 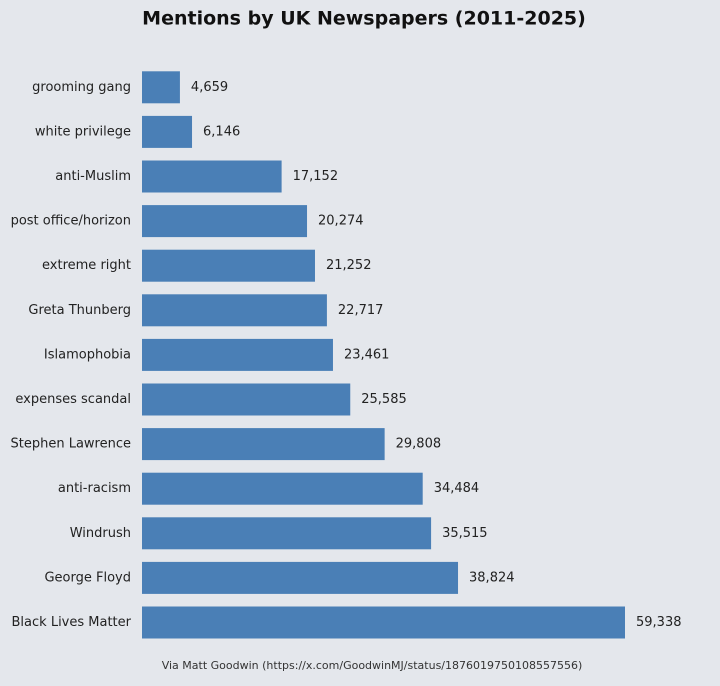 I want to click on category-label: Greta Thunberg, so click(x=79, y=310).